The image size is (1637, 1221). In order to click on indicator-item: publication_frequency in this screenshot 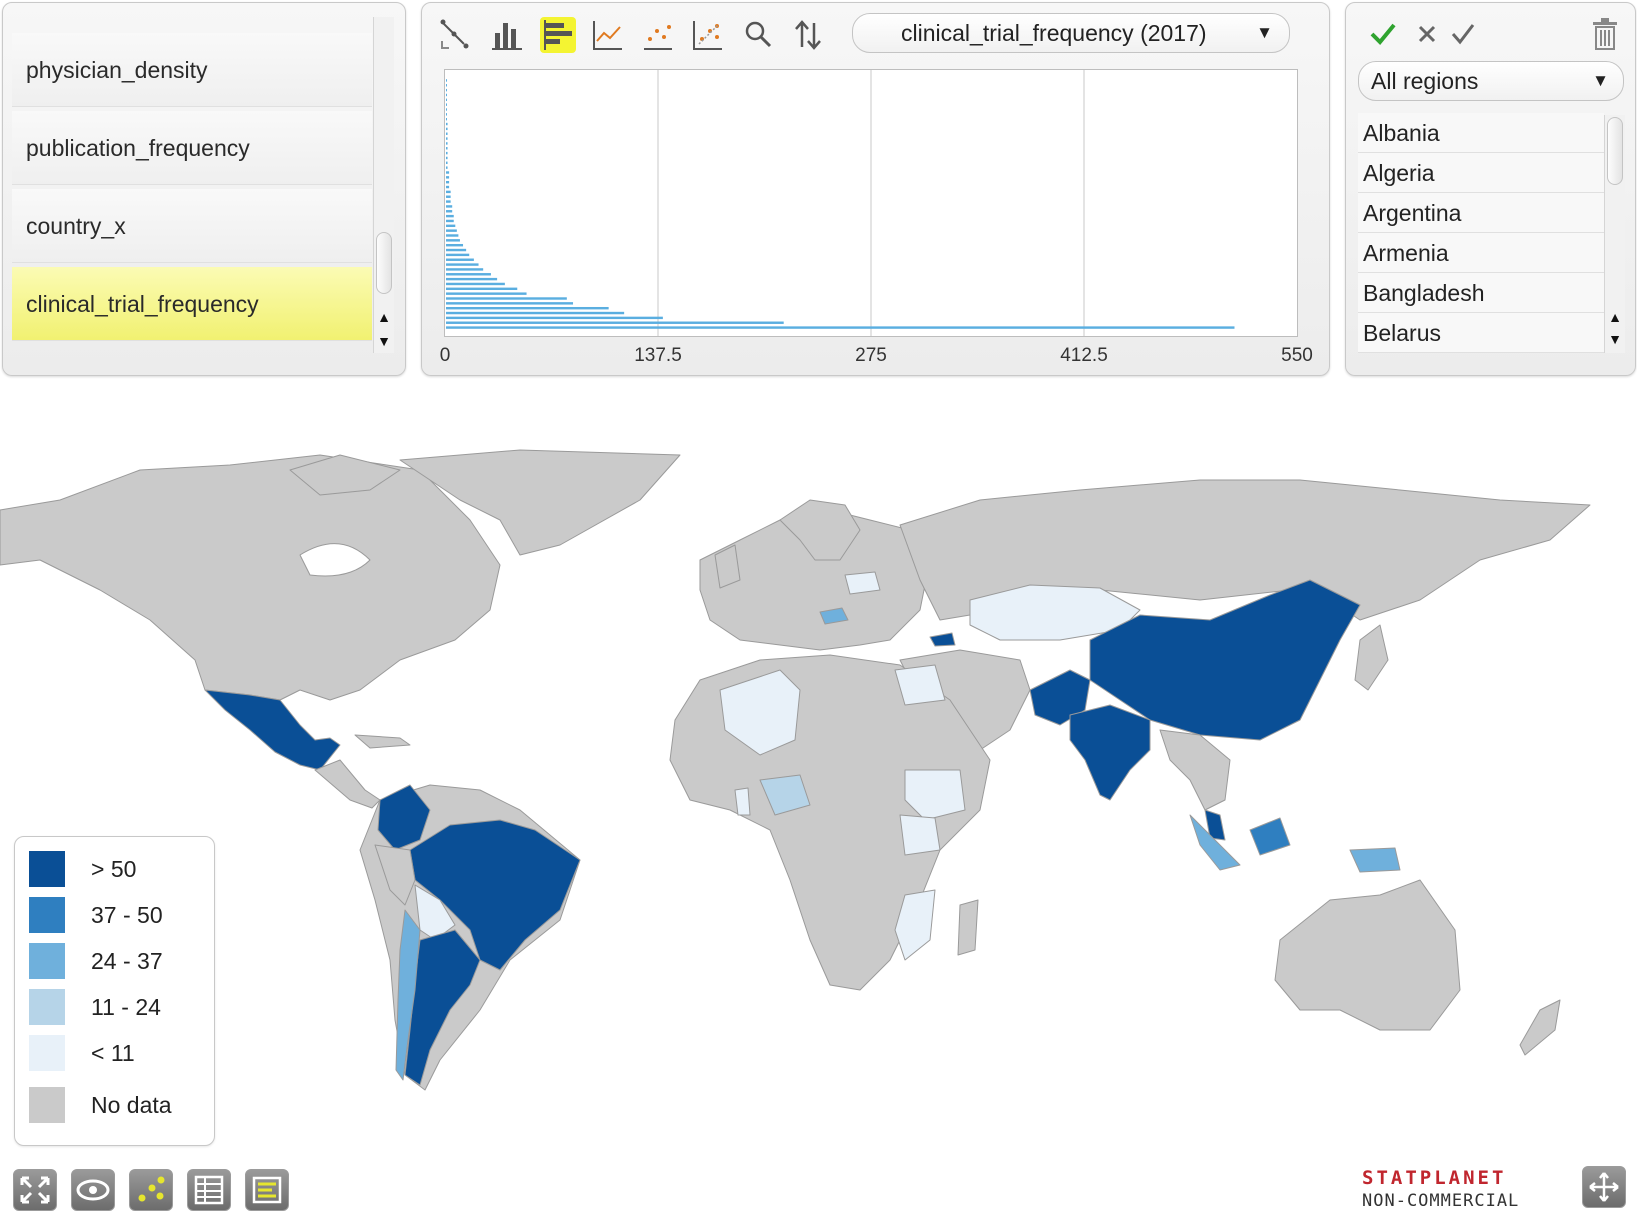, I will do `click(192, 148)`.